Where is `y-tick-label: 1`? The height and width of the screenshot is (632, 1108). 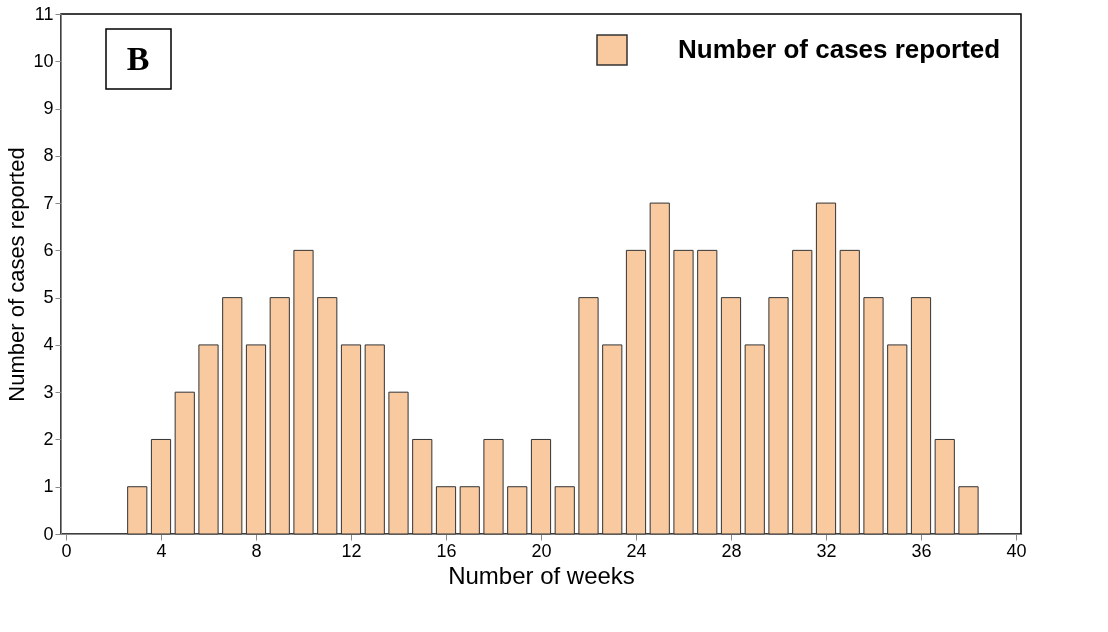 y-tick-label: 1 is located at coordinates (48, 486).